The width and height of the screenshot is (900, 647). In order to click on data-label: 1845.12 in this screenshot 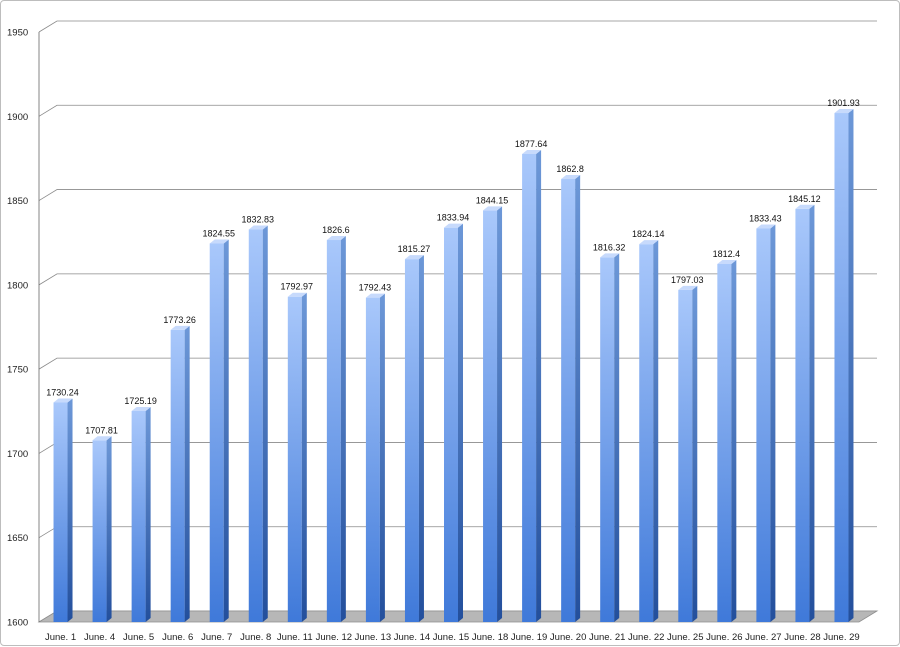, I will do `click(804, 199)`.